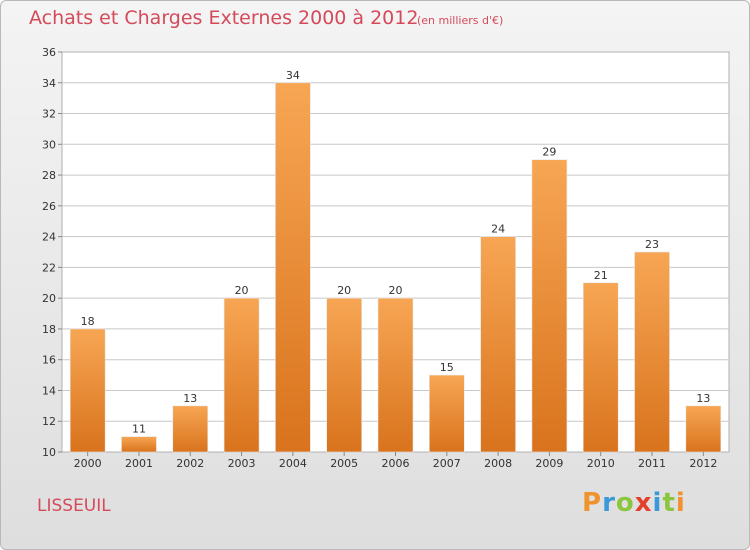 The height and width of the screenshot is (550, 750). I want to click on y-tick-label: 32, so click(49, 114).